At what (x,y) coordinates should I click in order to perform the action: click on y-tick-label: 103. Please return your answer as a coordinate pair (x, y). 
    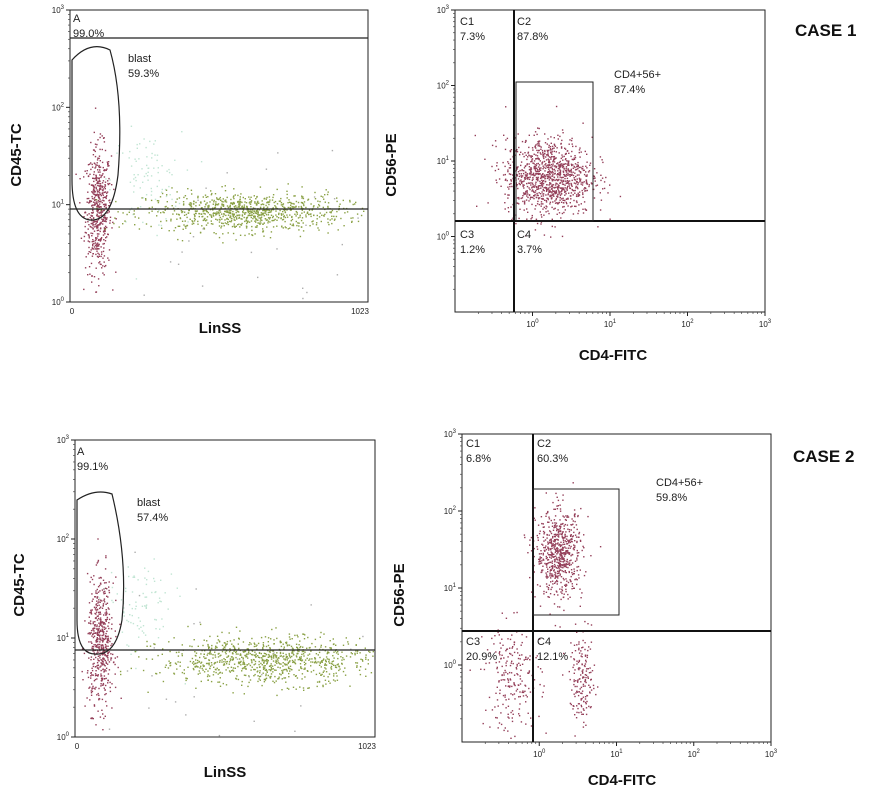
    Looking at the image, I should click on (58, 10).